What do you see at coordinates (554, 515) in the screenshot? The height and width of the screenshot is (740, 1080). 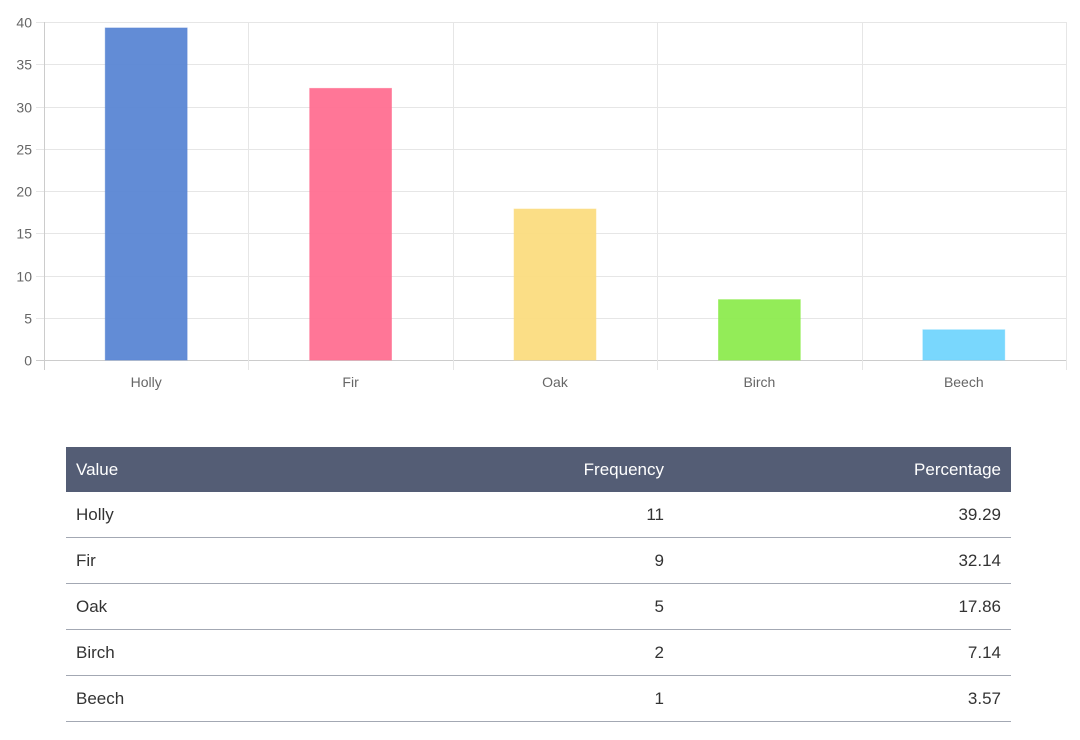 I see `cell-frequency: 11` at bounding box center [554, 515].